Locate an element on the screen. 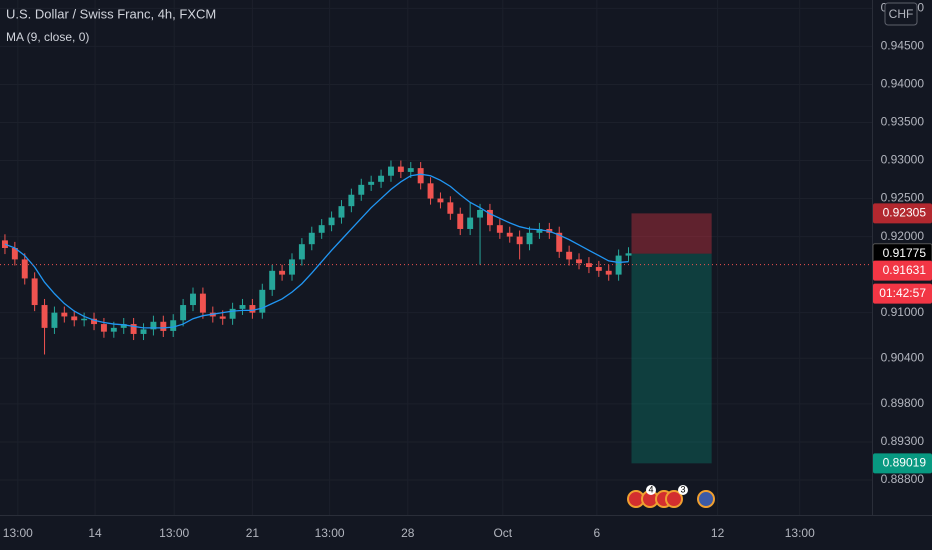 This screenshot has height=550, width=932. event-badge: 4 is located at coordinates (650, 489).